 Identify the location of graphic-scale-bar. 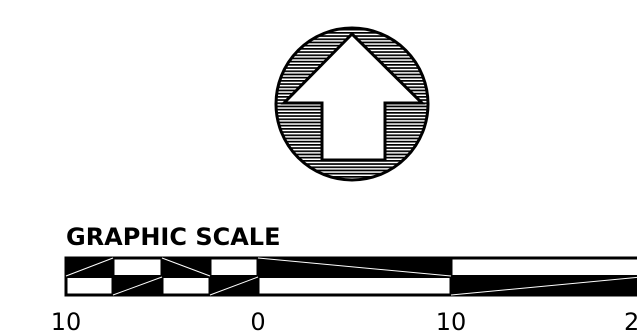
(350, 276).